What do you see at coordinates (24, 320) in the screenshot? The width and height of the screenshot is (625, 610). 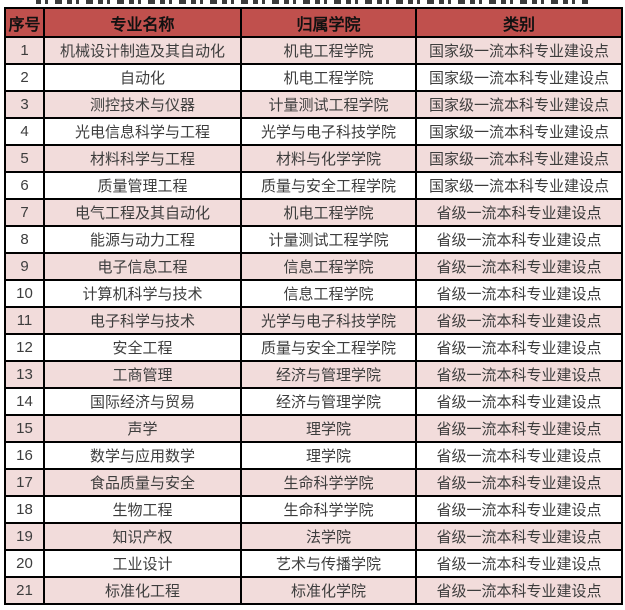 I see `row-index: 11` at bounding box center [24, 320].